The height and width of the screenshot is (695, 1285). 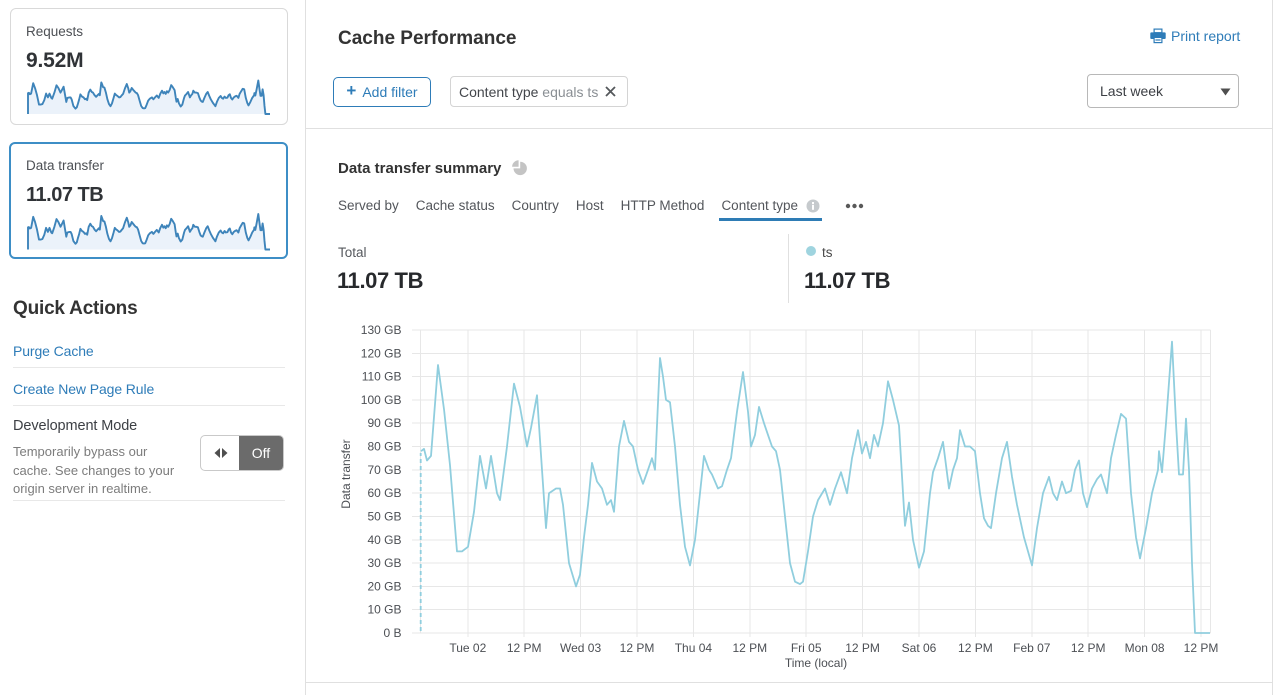 I want to click on svg-text: 70 GB, so click(x=384, y=470).